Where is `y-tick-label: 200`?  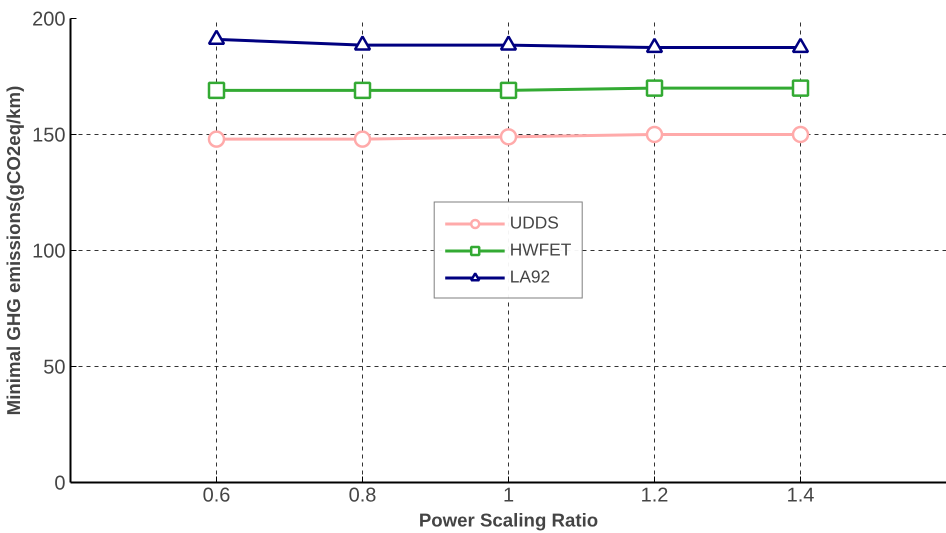 y-tick-label: 200 is located at coordinates (49, 19).